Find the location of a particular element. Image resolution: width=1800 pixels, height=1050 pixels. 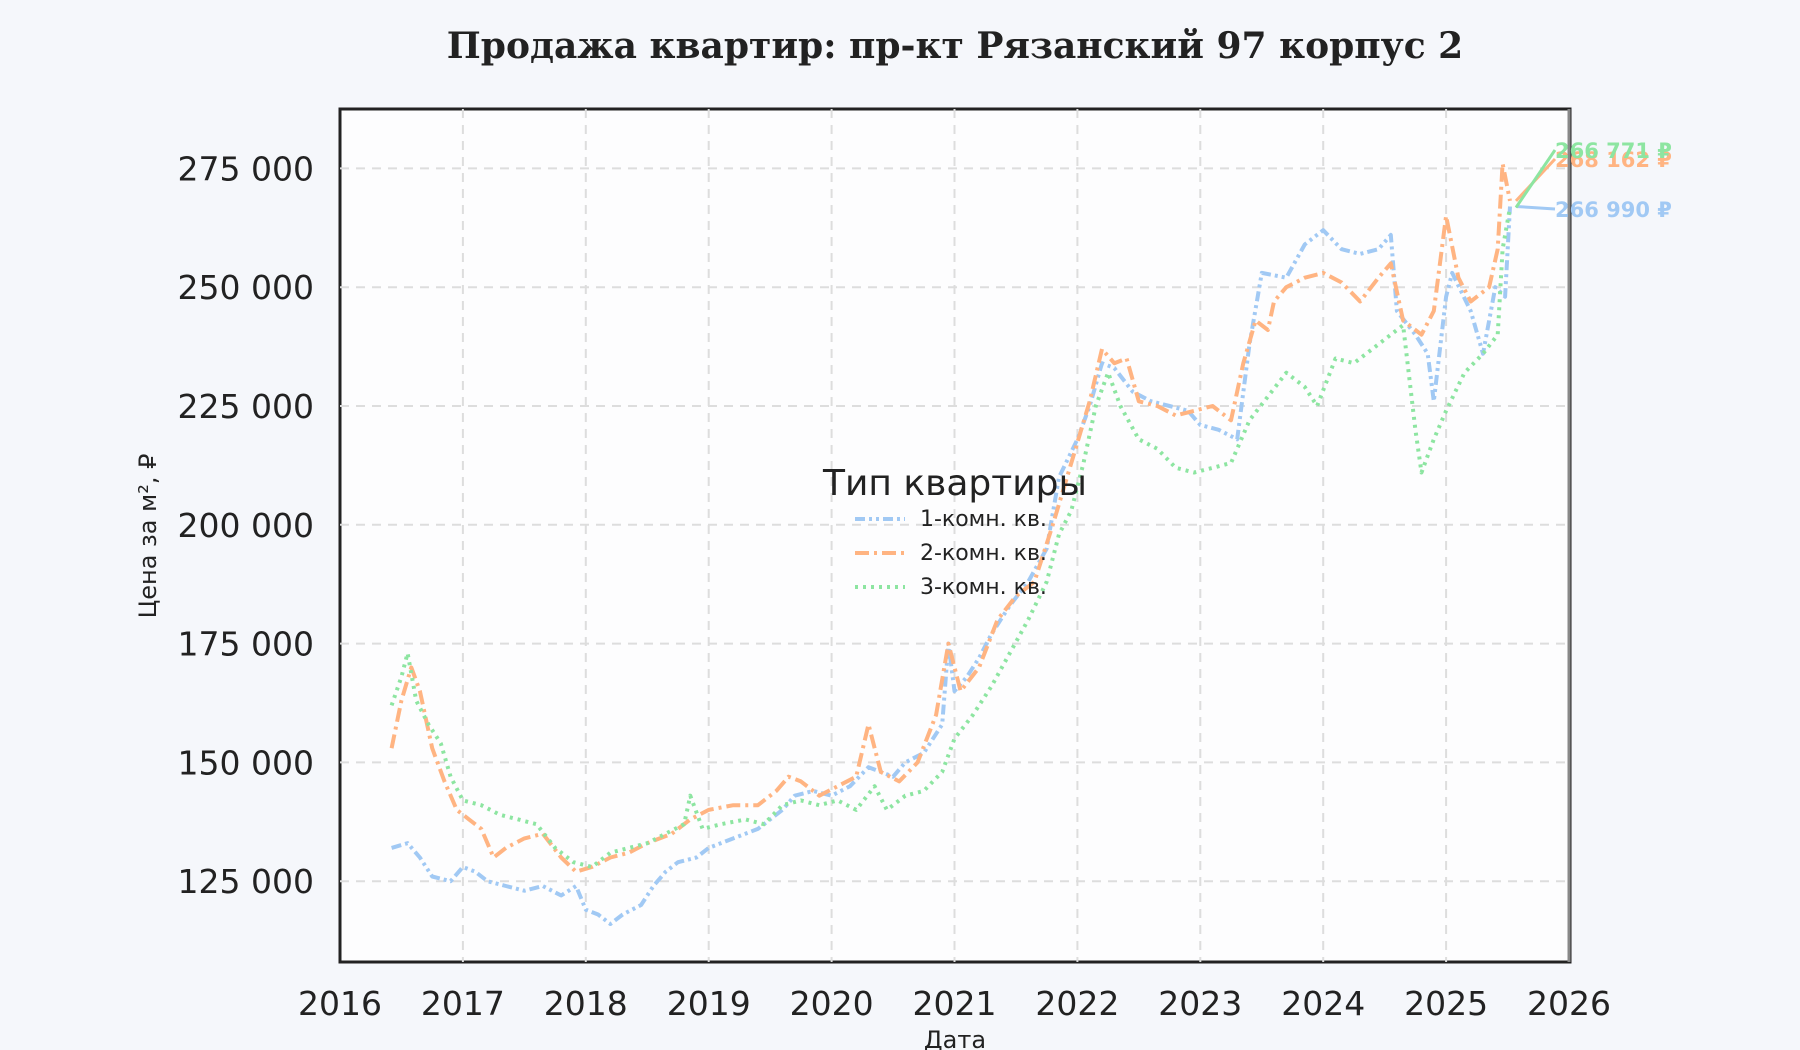

end-label: 268 162 ₽ is located at coordinates (1613, 160).